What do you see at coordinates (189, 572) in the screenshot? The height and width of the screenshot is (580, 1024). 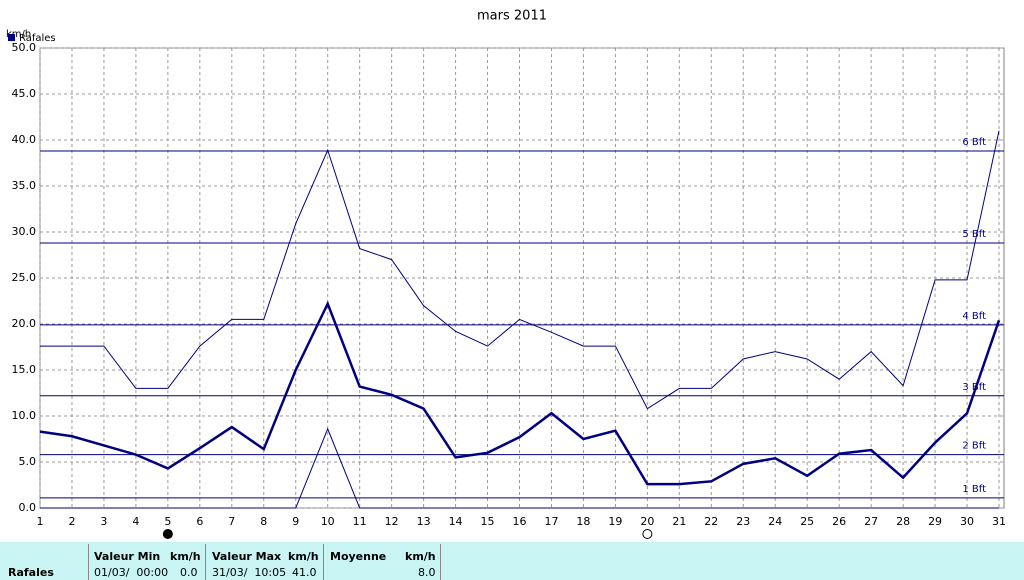 I see `value: 0.0` at bounding box center [189, 572].